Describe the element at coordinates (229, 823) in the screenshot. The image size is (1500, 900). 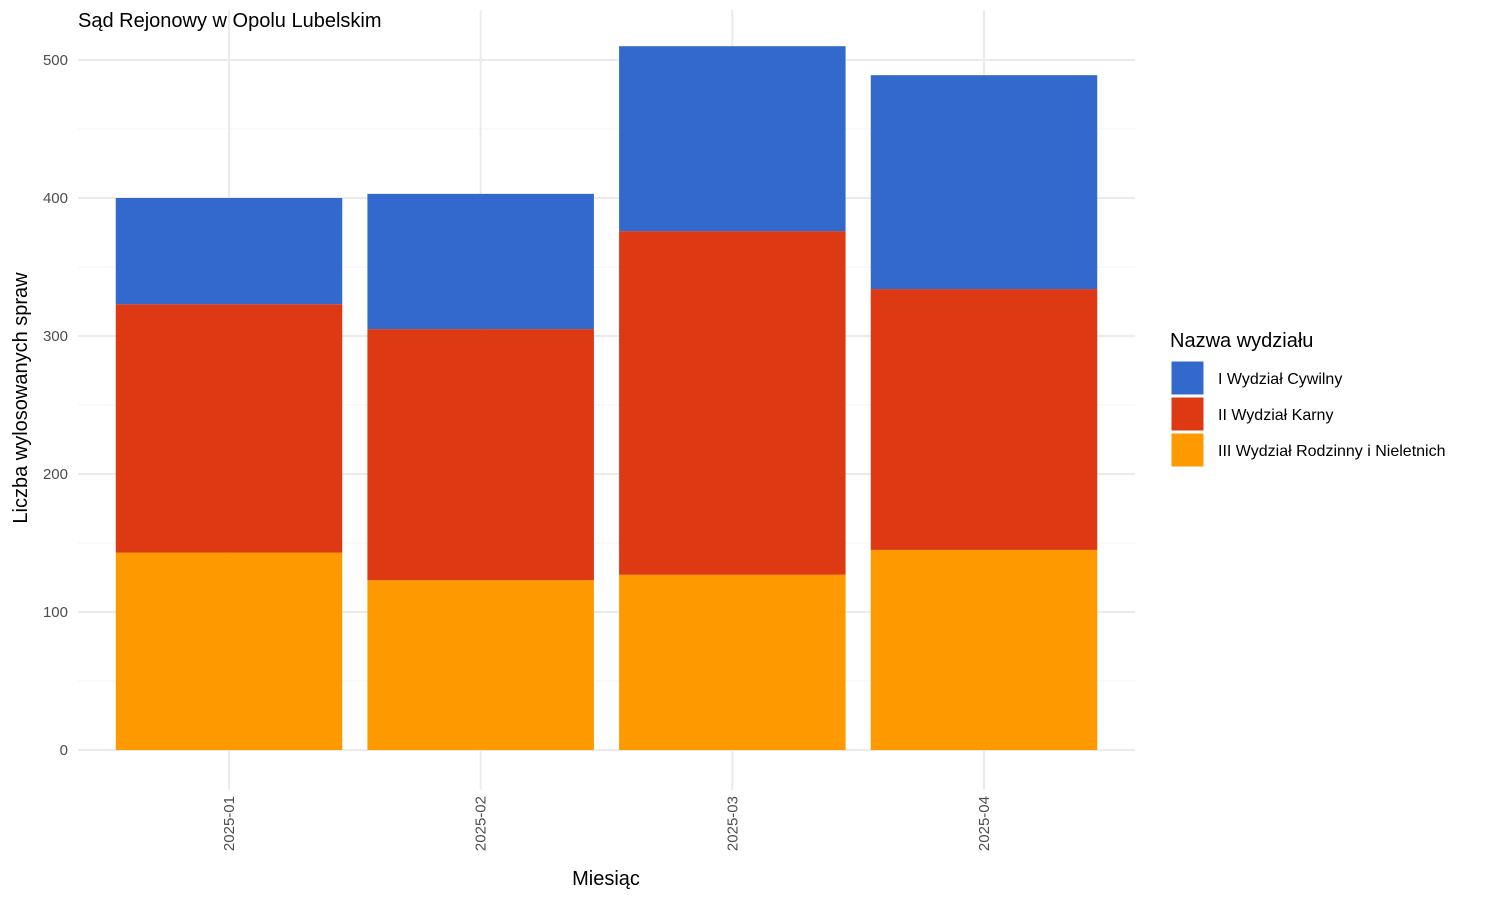
I see `x-tick-label: 2025-01` at that location.